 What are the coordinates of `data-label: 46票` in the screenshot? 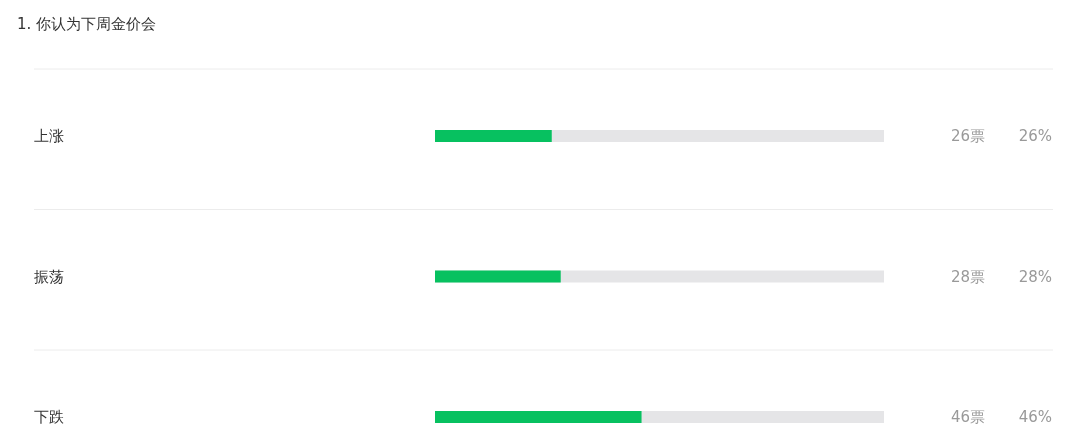 It's located at (967, 417).